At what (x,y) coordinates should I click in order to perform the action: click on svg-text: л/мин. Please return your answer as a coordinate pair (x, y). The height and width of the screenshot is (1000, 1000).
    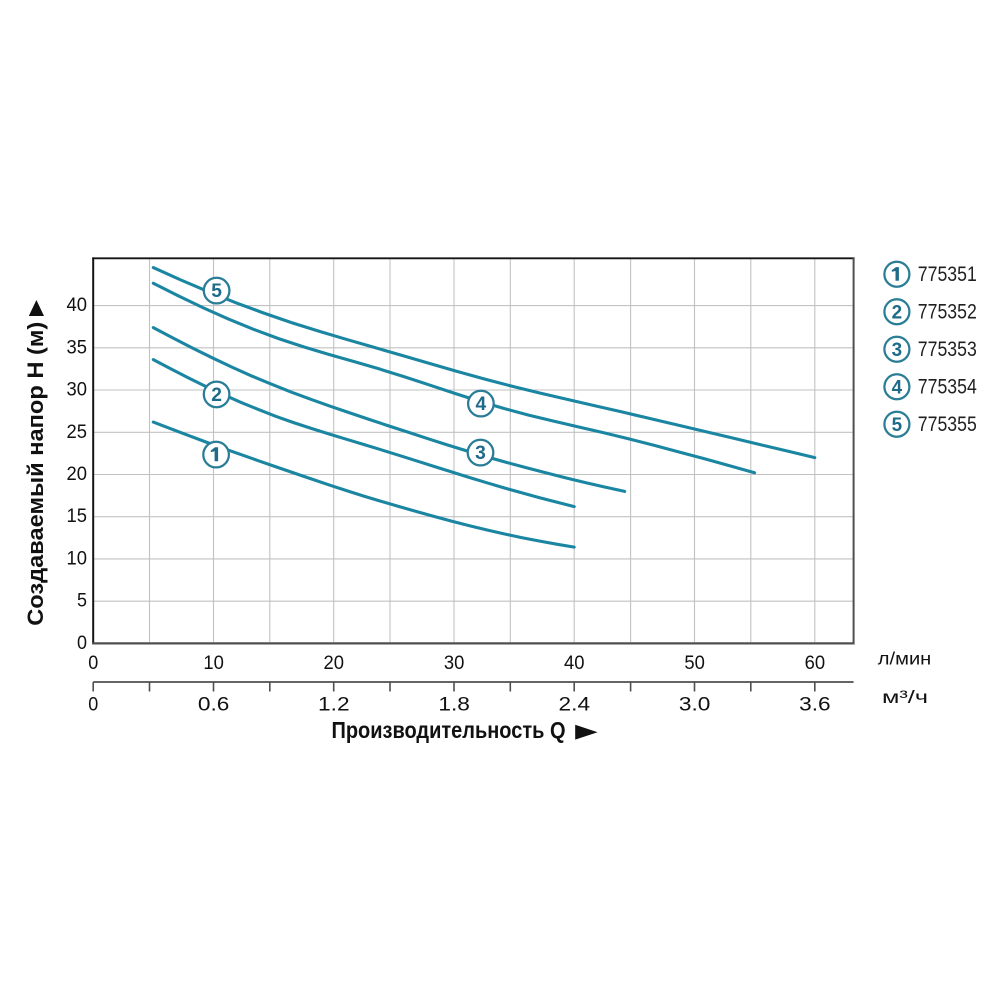
    Looking at the image, I should click on (905, 659).